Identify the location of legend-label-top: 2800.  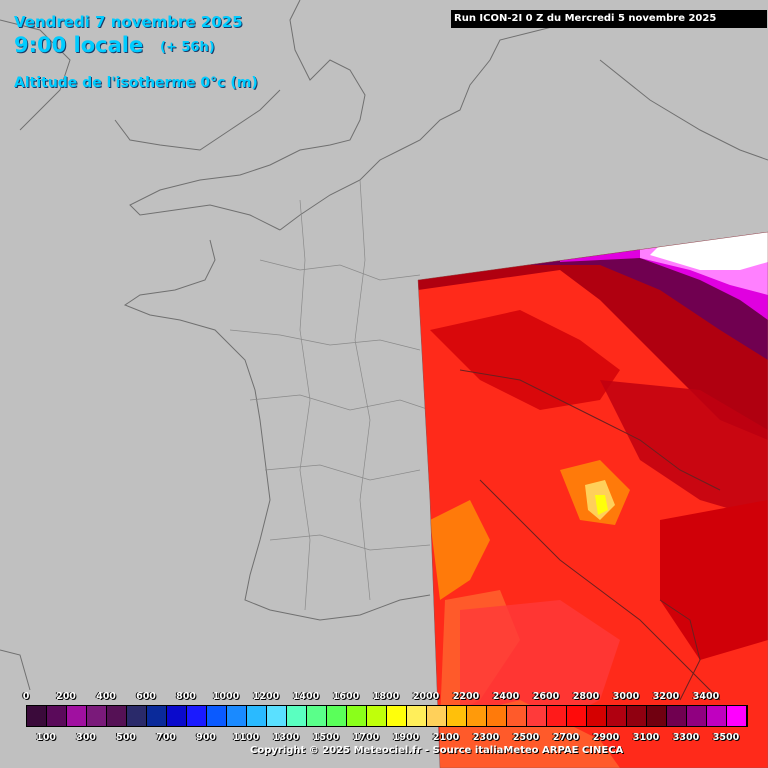
(586, 696).